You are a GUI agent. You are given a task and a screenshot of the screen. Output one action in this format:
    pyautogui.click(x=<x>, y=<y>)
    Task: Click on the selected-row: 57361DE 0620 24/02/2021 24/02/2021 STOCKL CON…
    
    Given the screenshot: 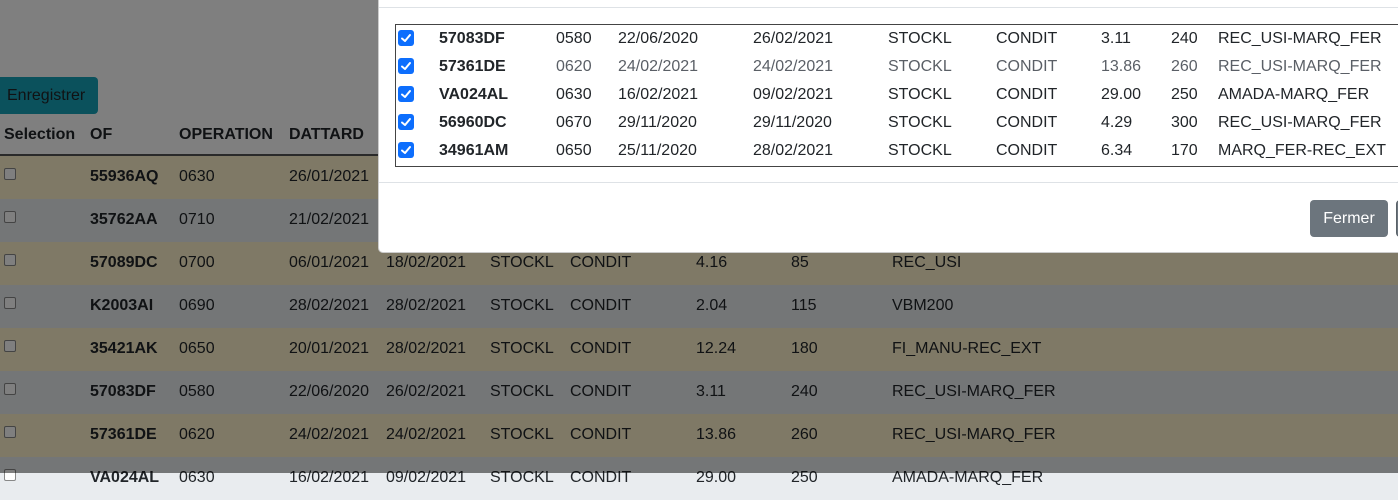 What is the action you would take?
    pyautogui.click(x=897, y=67)
    